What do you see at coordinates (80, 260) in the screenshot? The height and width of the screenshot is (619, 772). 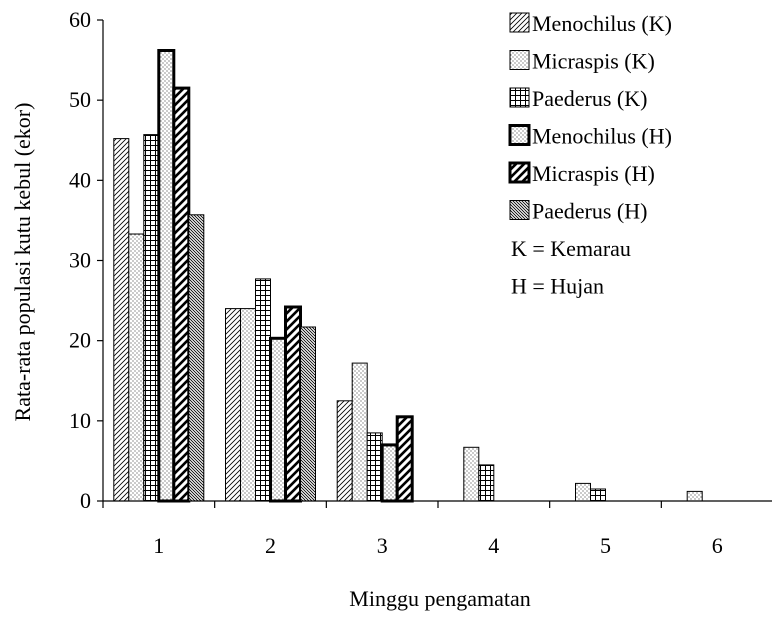 I see `y-tick-label-30: 30` at bounding box center [80, 260].